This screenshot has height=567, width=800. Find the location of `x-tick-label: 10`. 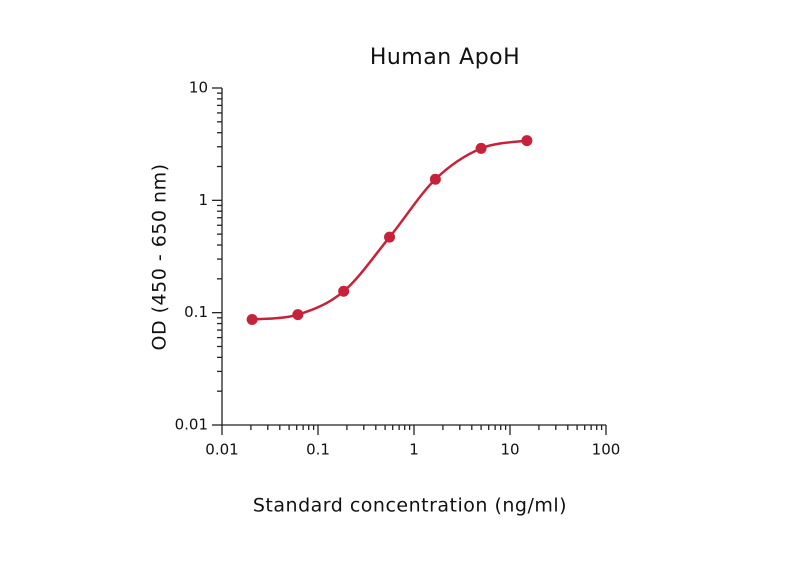

x-tick-label: 10 is located at coordinates (509, 450).